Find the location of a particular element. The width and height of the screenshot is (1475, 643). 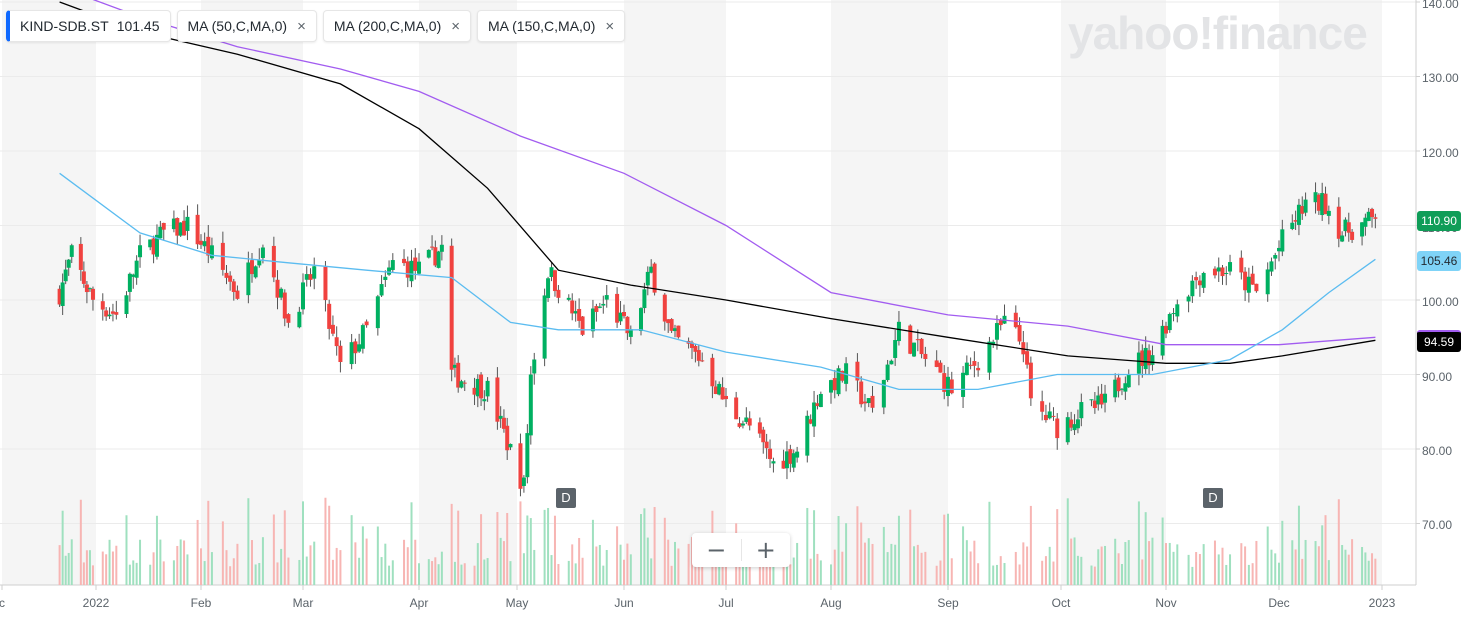

symbol-price: 101.45 is located at coordinates (138, 26).